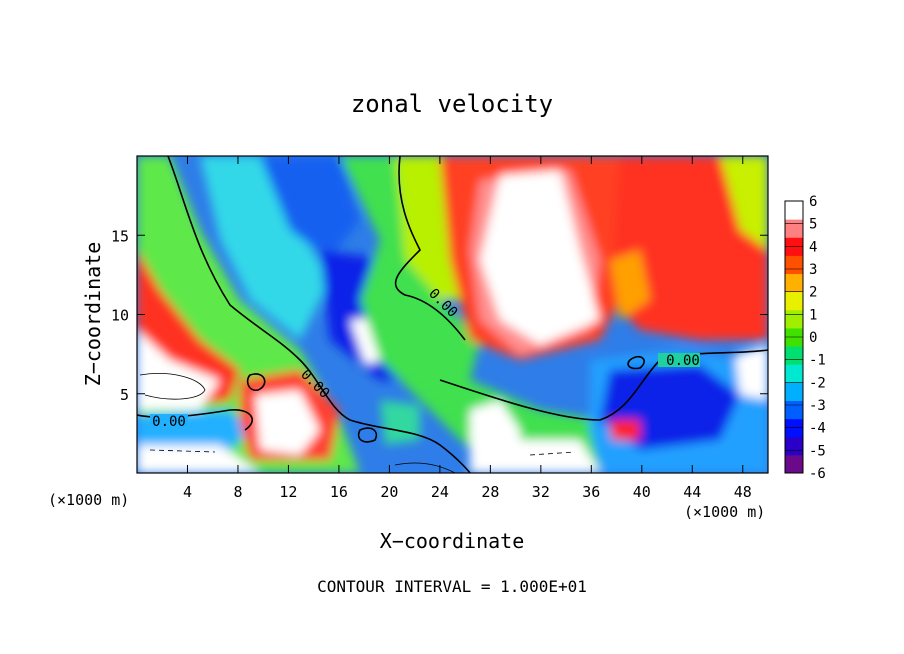 The height and width of the screenshot is (654, 904). What do you see at coordinates (357, 423) in the screenshot?
I see `contour-lines-thin` at bounding box center [357, 423].